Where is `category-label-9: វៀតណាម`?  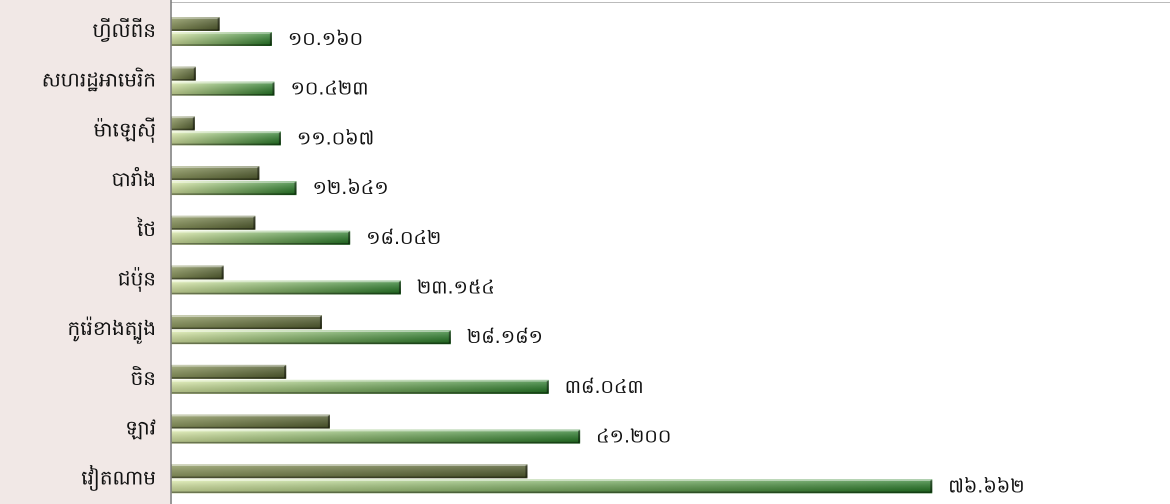 category-label-9: វៀតណាម is located at coordinates (118, 477).